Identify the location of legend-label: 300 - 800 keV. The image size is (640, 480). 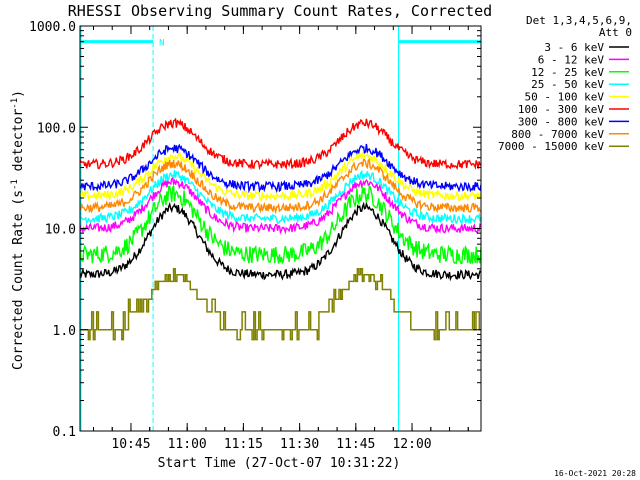
(561, 121).